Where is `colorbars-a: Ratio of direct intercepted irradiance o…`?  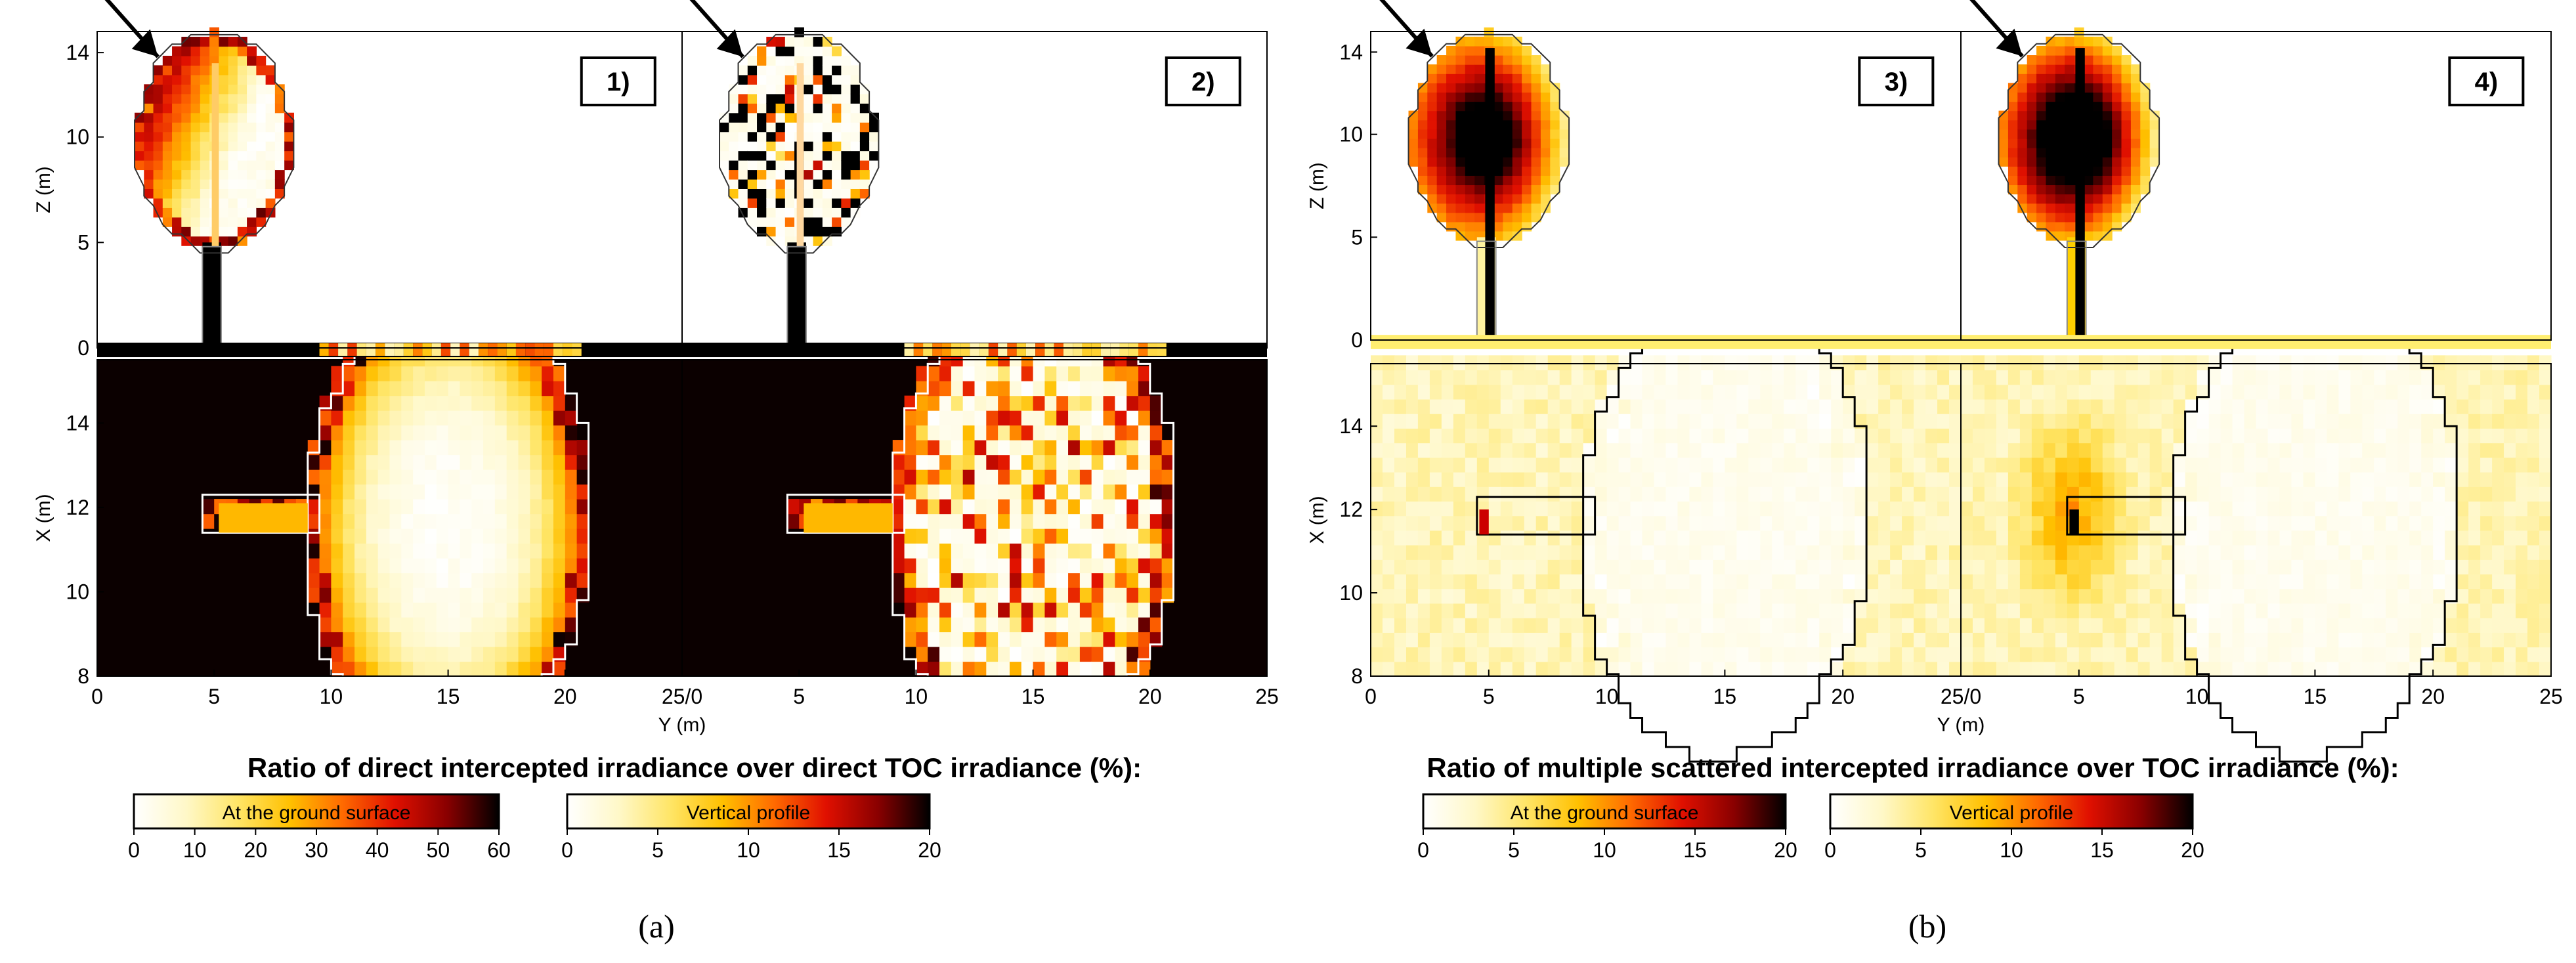 colorbars-a: Ratio of direct intercepted irradiance o… is located at coordinates (635, 807).